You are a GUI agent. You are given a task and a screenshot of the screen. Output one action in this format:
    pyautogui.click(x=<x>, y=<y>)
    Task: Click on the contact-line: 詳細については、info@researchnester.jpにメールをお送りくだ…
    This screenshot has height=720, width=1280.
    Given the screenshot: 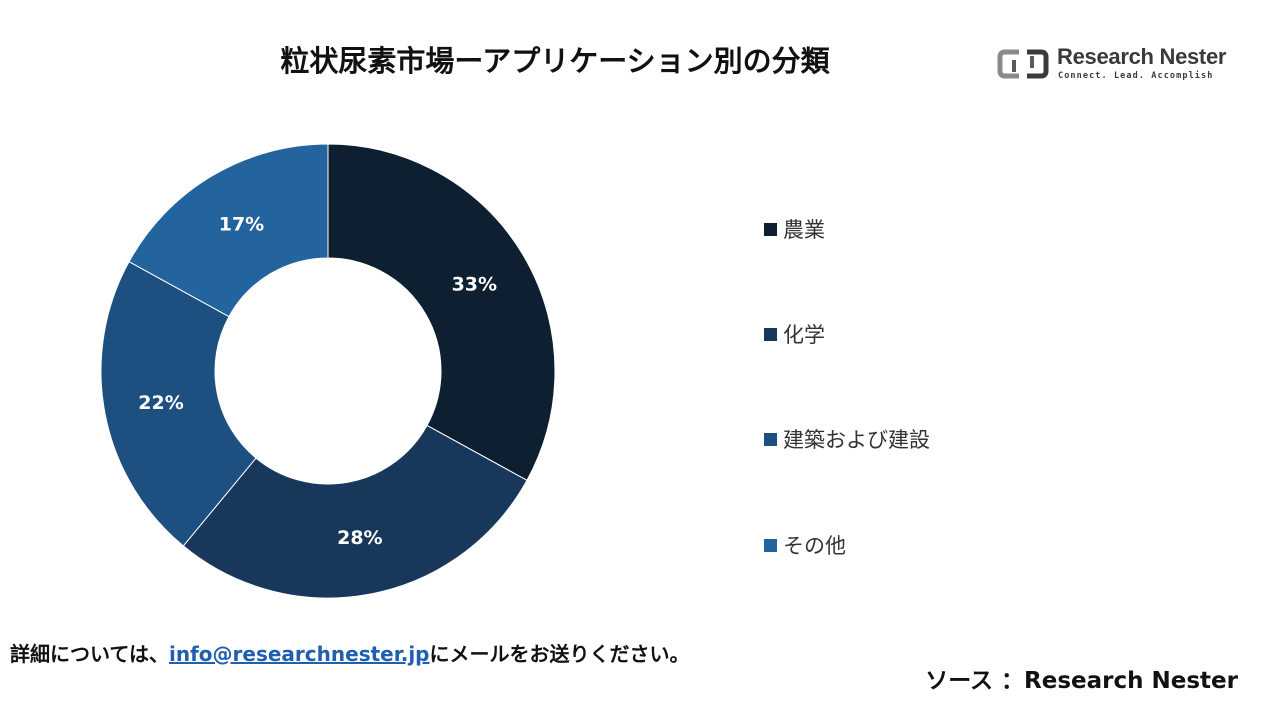 What is the action you would take?
    pyautogui.click(x=350, y=652)
    